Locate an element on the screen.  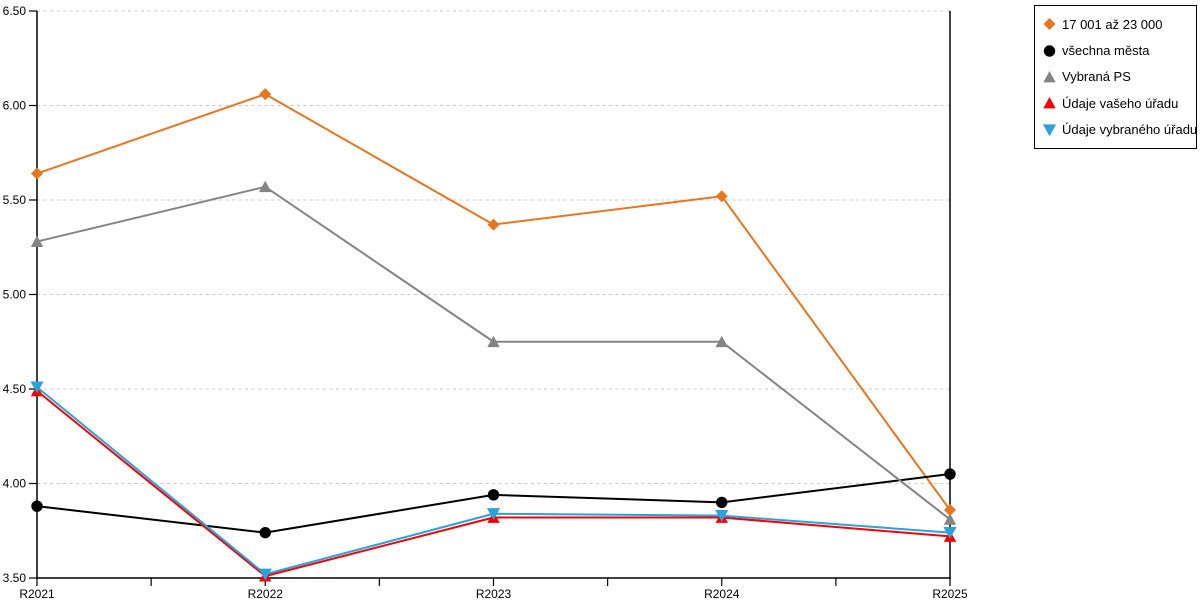
legend-item: Údaje vašeho úřadu is located at coordinates (1116, 103).